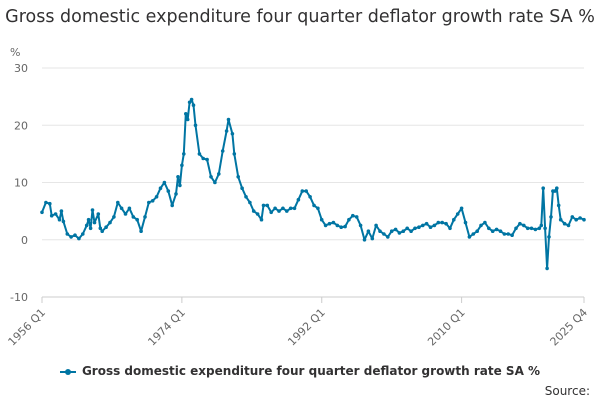 This screenshot has width=600, height=400. I want to click on y-tick-label: 0, so click(24, 240).